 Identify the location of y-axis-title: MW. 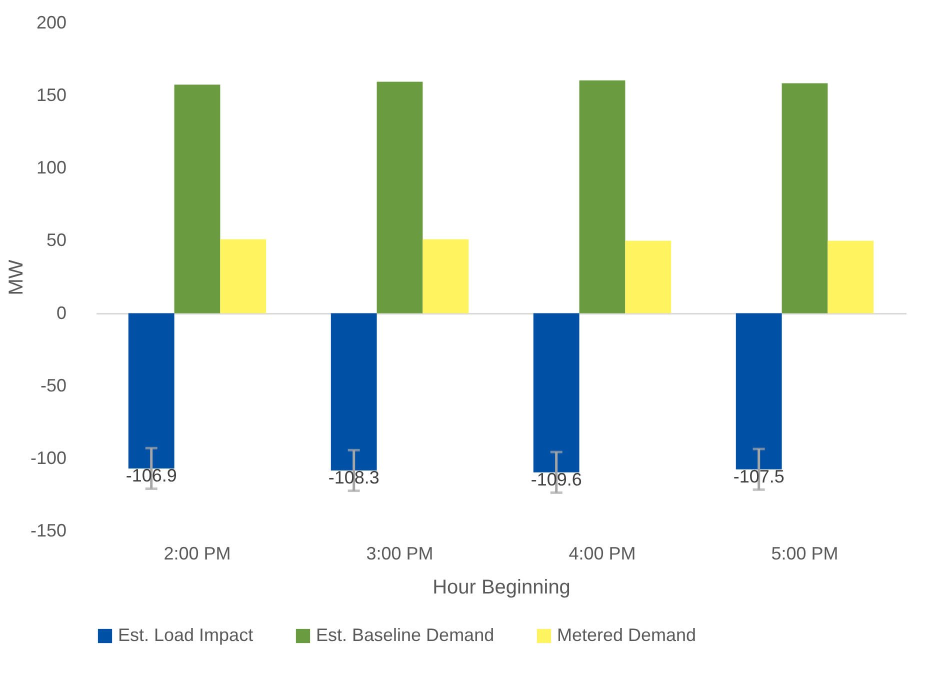
(16, 278).